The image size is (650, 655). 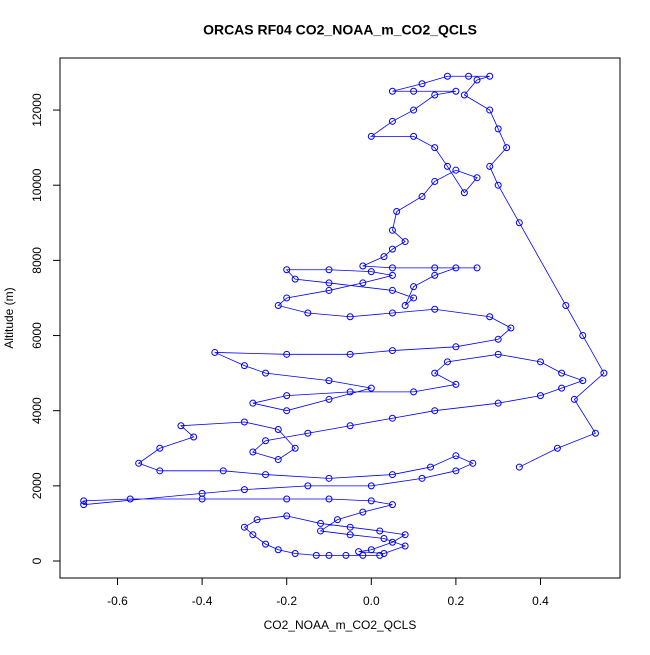 What do you see at coordinates (340, 30) in the screenshot?
I see `chart-title: ORCAS RF04 CO2_NOAA_m_CO2_QCLS` at bounding box center [340, 30].